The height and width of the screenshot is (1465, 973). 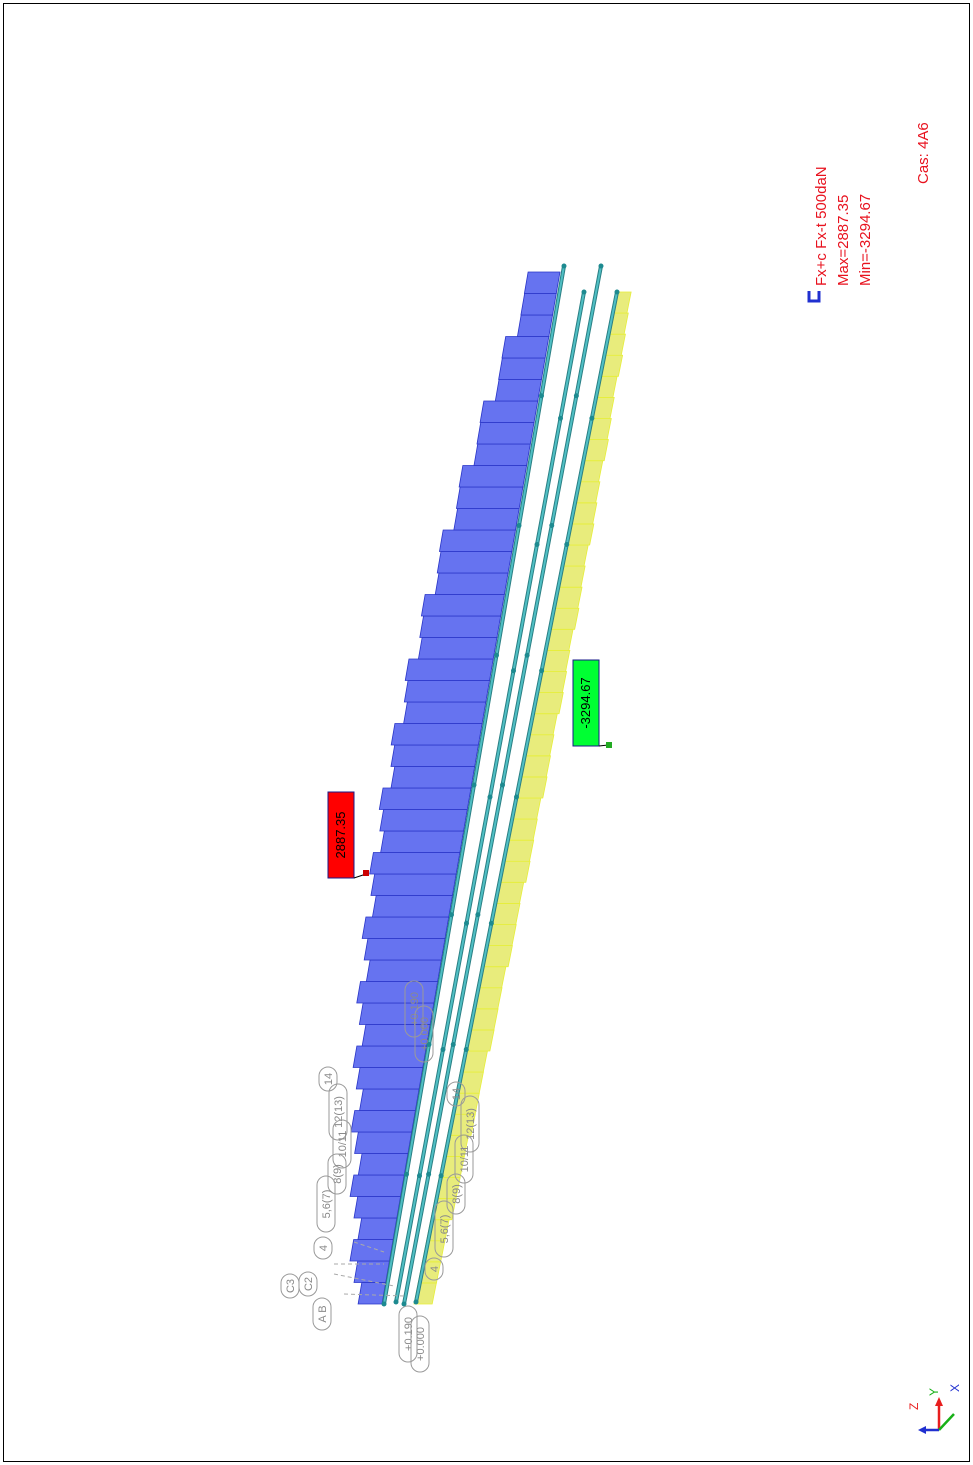 I want to click on min-marker: -3294.67, so click(x=592, y=703).